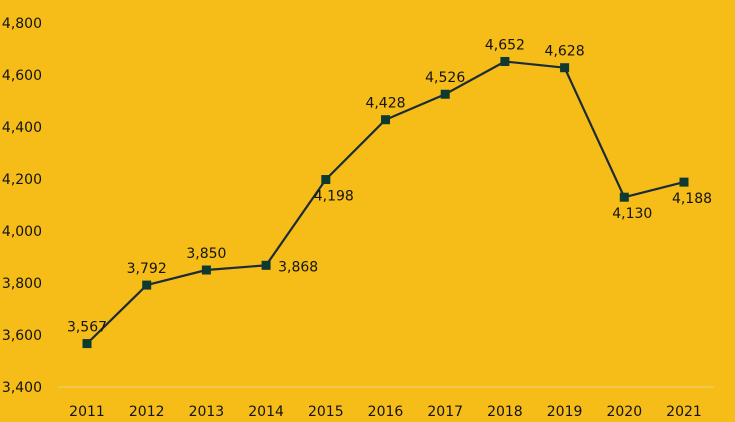 This screenshot has height=422, width=735. Describe the element at coordinates (298, 267) in the screenshot. I see `data-label: 3,868` at that location.